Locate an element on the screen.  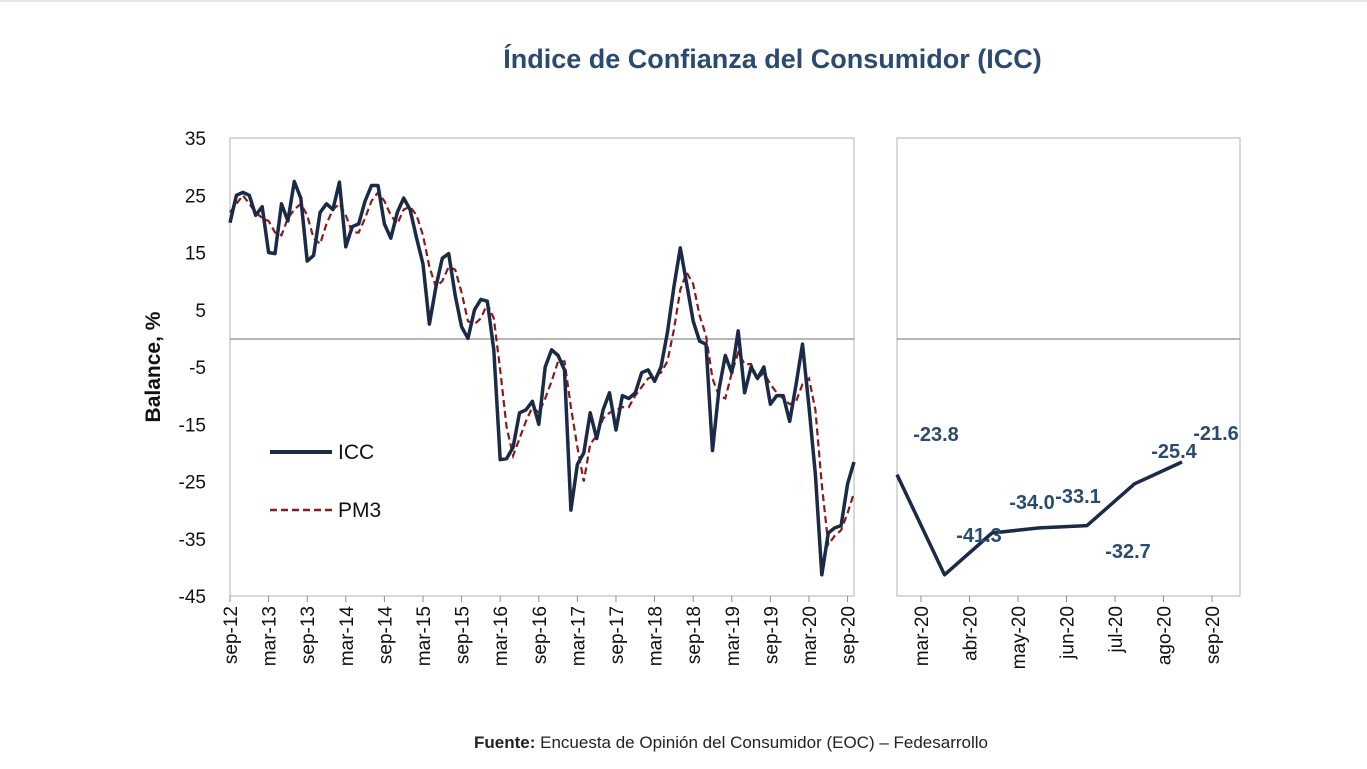
y-tick-label: 25 is located at coordinates (195, 196).